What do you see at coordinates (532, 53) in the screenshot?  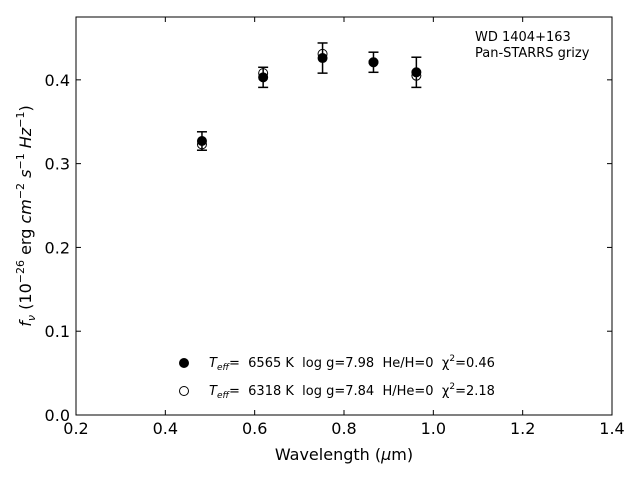 I see `annotation-line-2: Pan-STARRS grizy` at bounding box center [532, 53].